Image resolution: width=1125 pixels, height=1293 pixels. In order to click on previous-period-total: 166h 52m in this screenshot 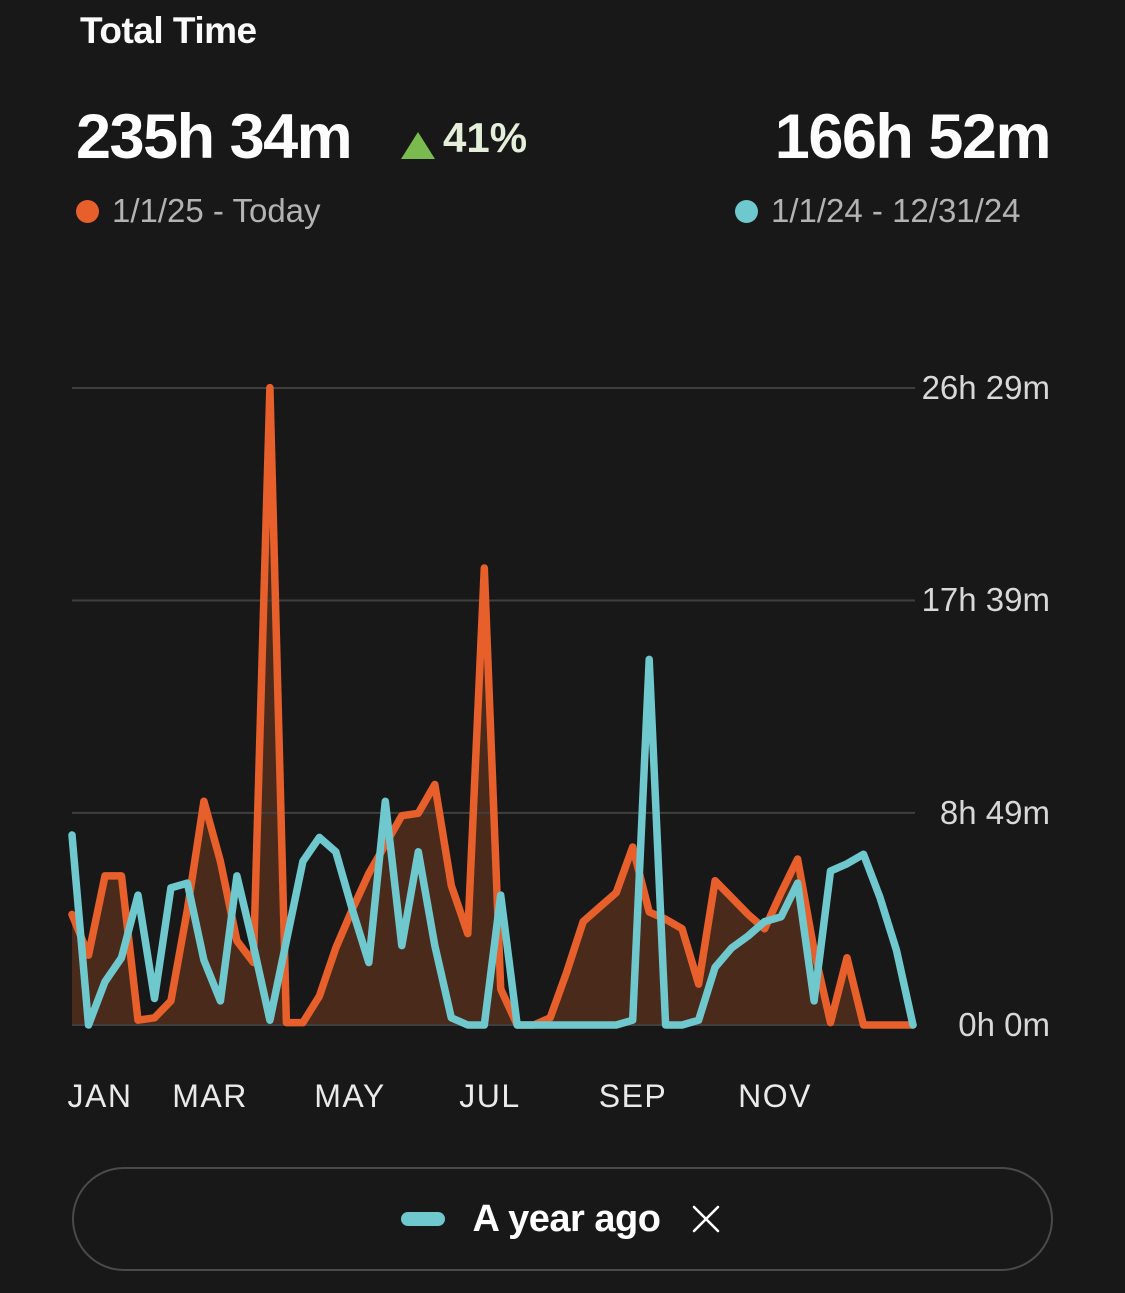, I will do `click(913, 137)`.